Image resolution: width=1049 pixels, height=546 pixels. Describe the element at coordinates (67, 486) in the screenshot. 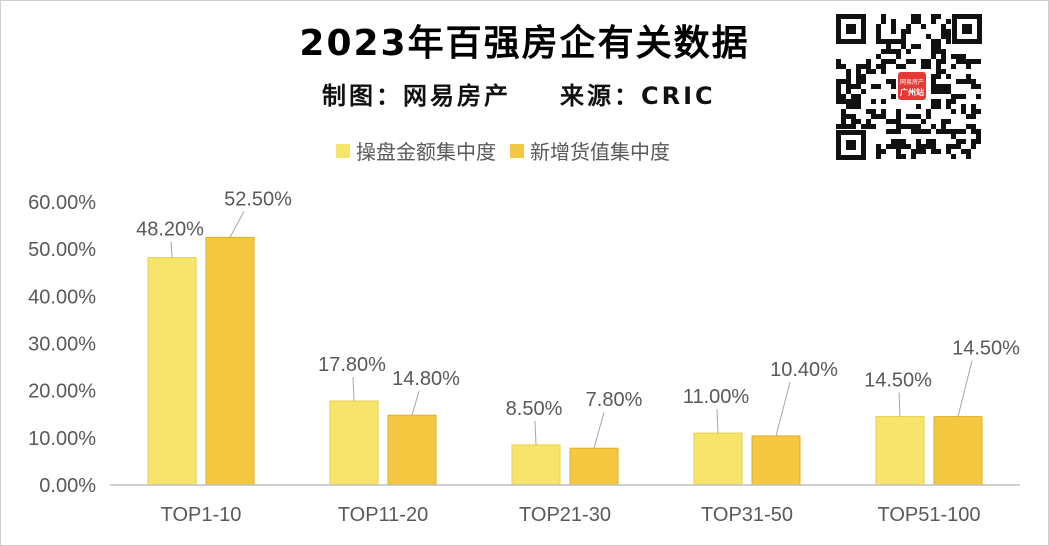

I see `y-tick-label: 0.00%` at that location.